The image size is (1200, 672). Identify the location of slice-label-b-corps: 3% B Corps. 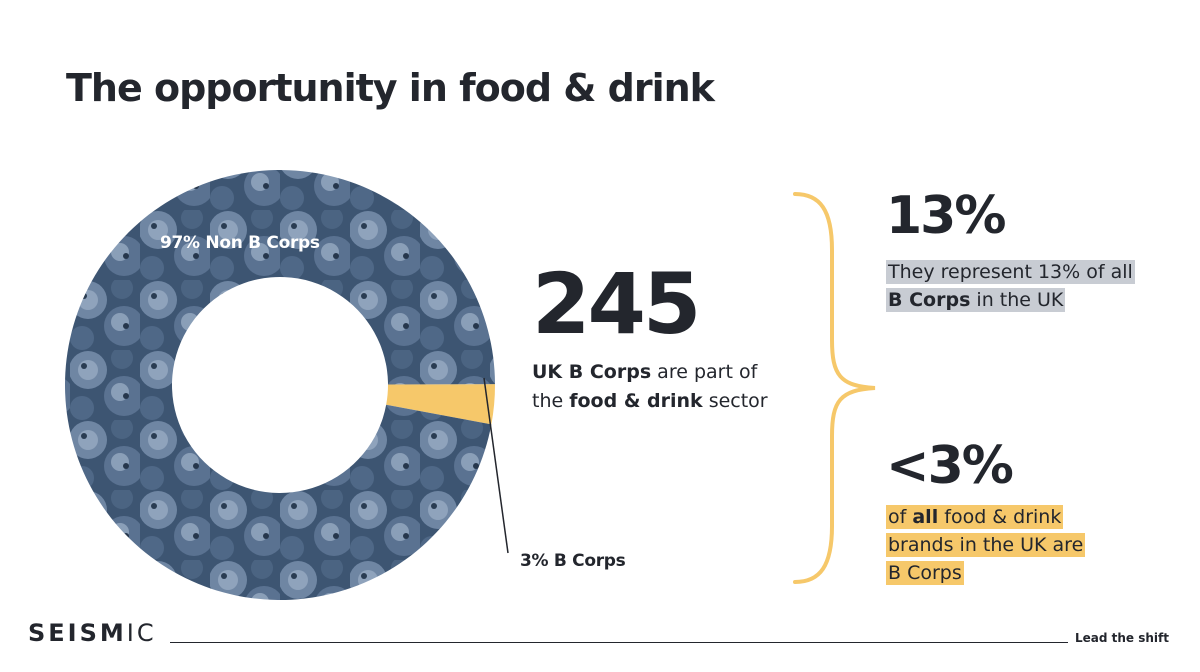
(573, 561).